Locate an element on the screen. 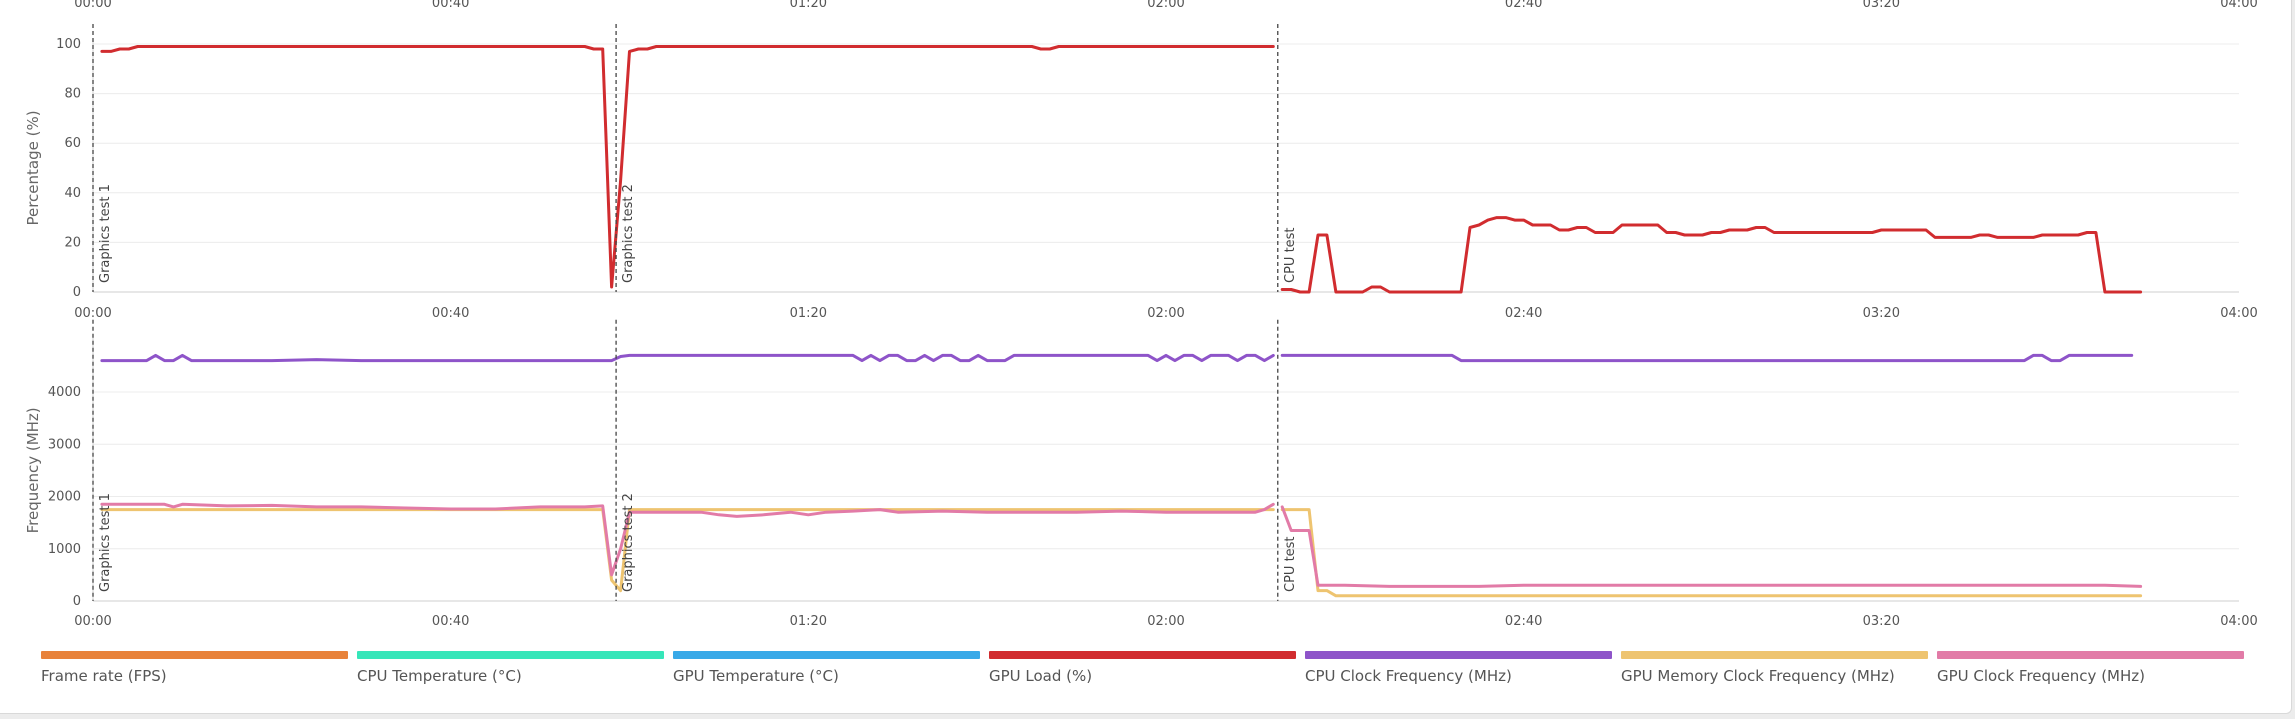 The image size is (2295, 719). x-tick-label-top: 04:00 is located at coordinates (2238, 5).